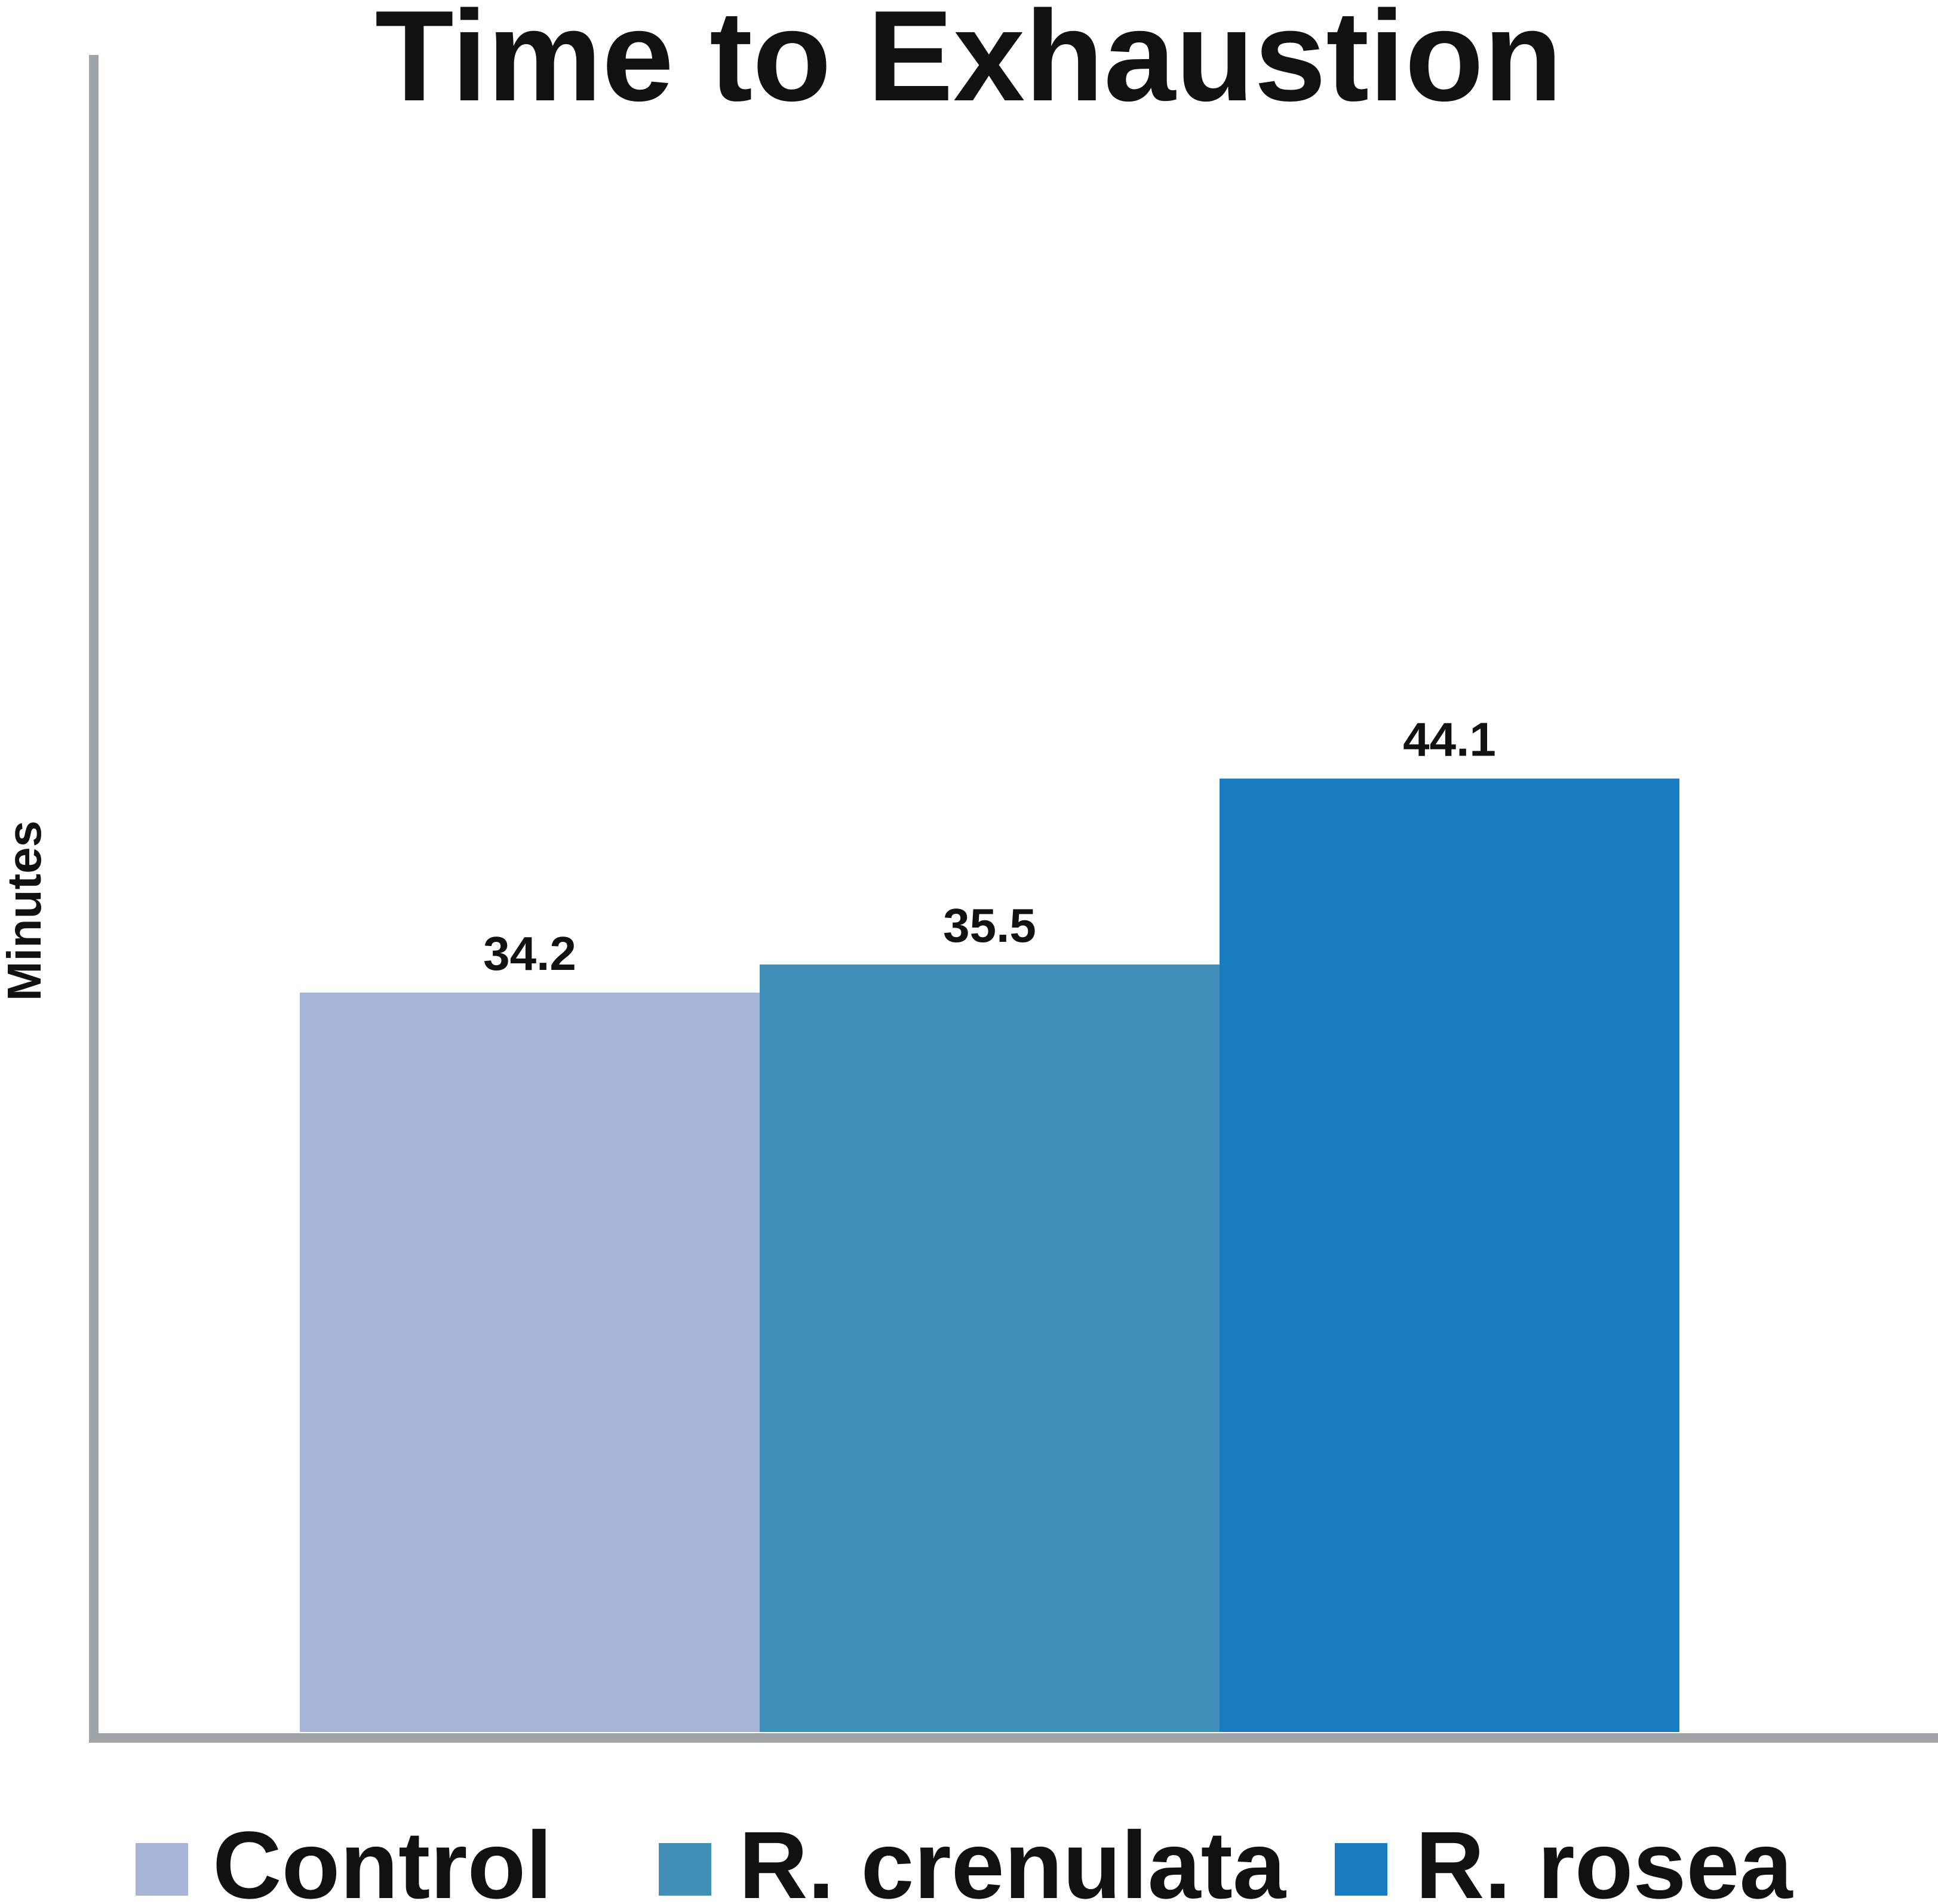 The image size is (1938, 1904). What do you see at coordinates (1449, 1255) in the screenshot?
I see `bar-r-rosea` at bounding box center [1449, 1255].